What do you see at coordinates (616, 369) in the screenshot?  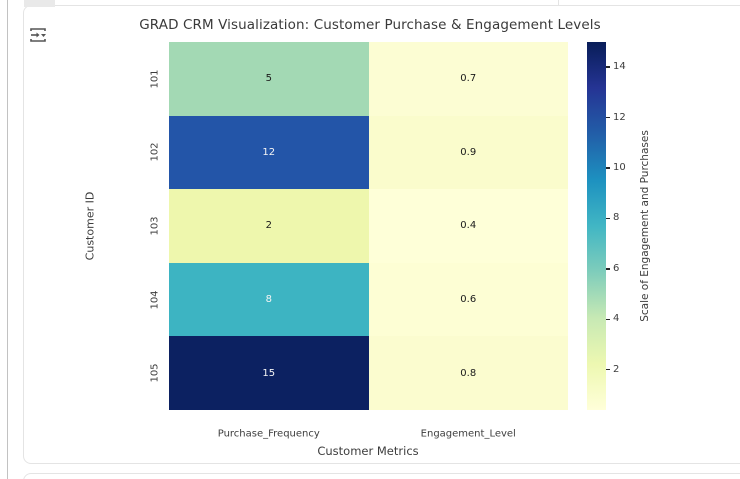 I see `colorbar-tick-label: 2` at bounding box center [616, 369].